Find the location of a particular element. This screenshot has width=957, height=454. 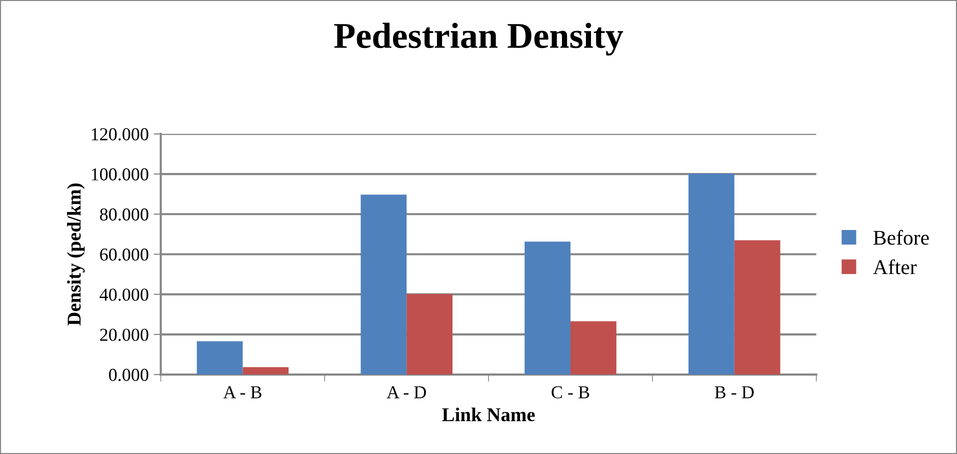

y-tick-label: 0.000 is located at coordinates (128, 375).